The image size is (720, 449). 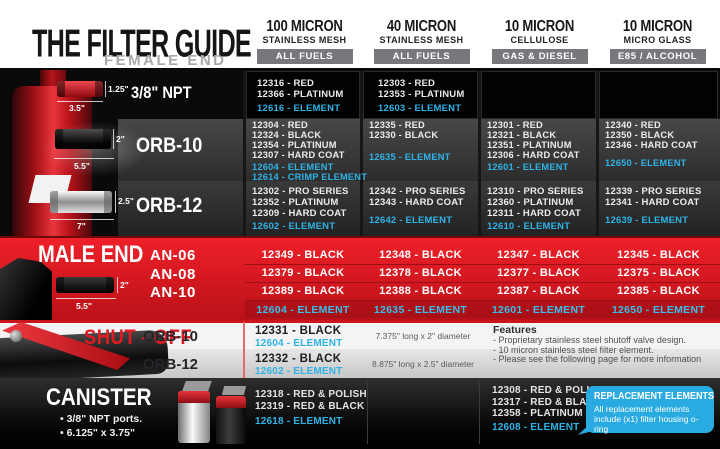 What do you see at coordinates (169, 145) in the screenshot?
I see `row-label-orb10: ORB-10` at bounding box center [169, 145].